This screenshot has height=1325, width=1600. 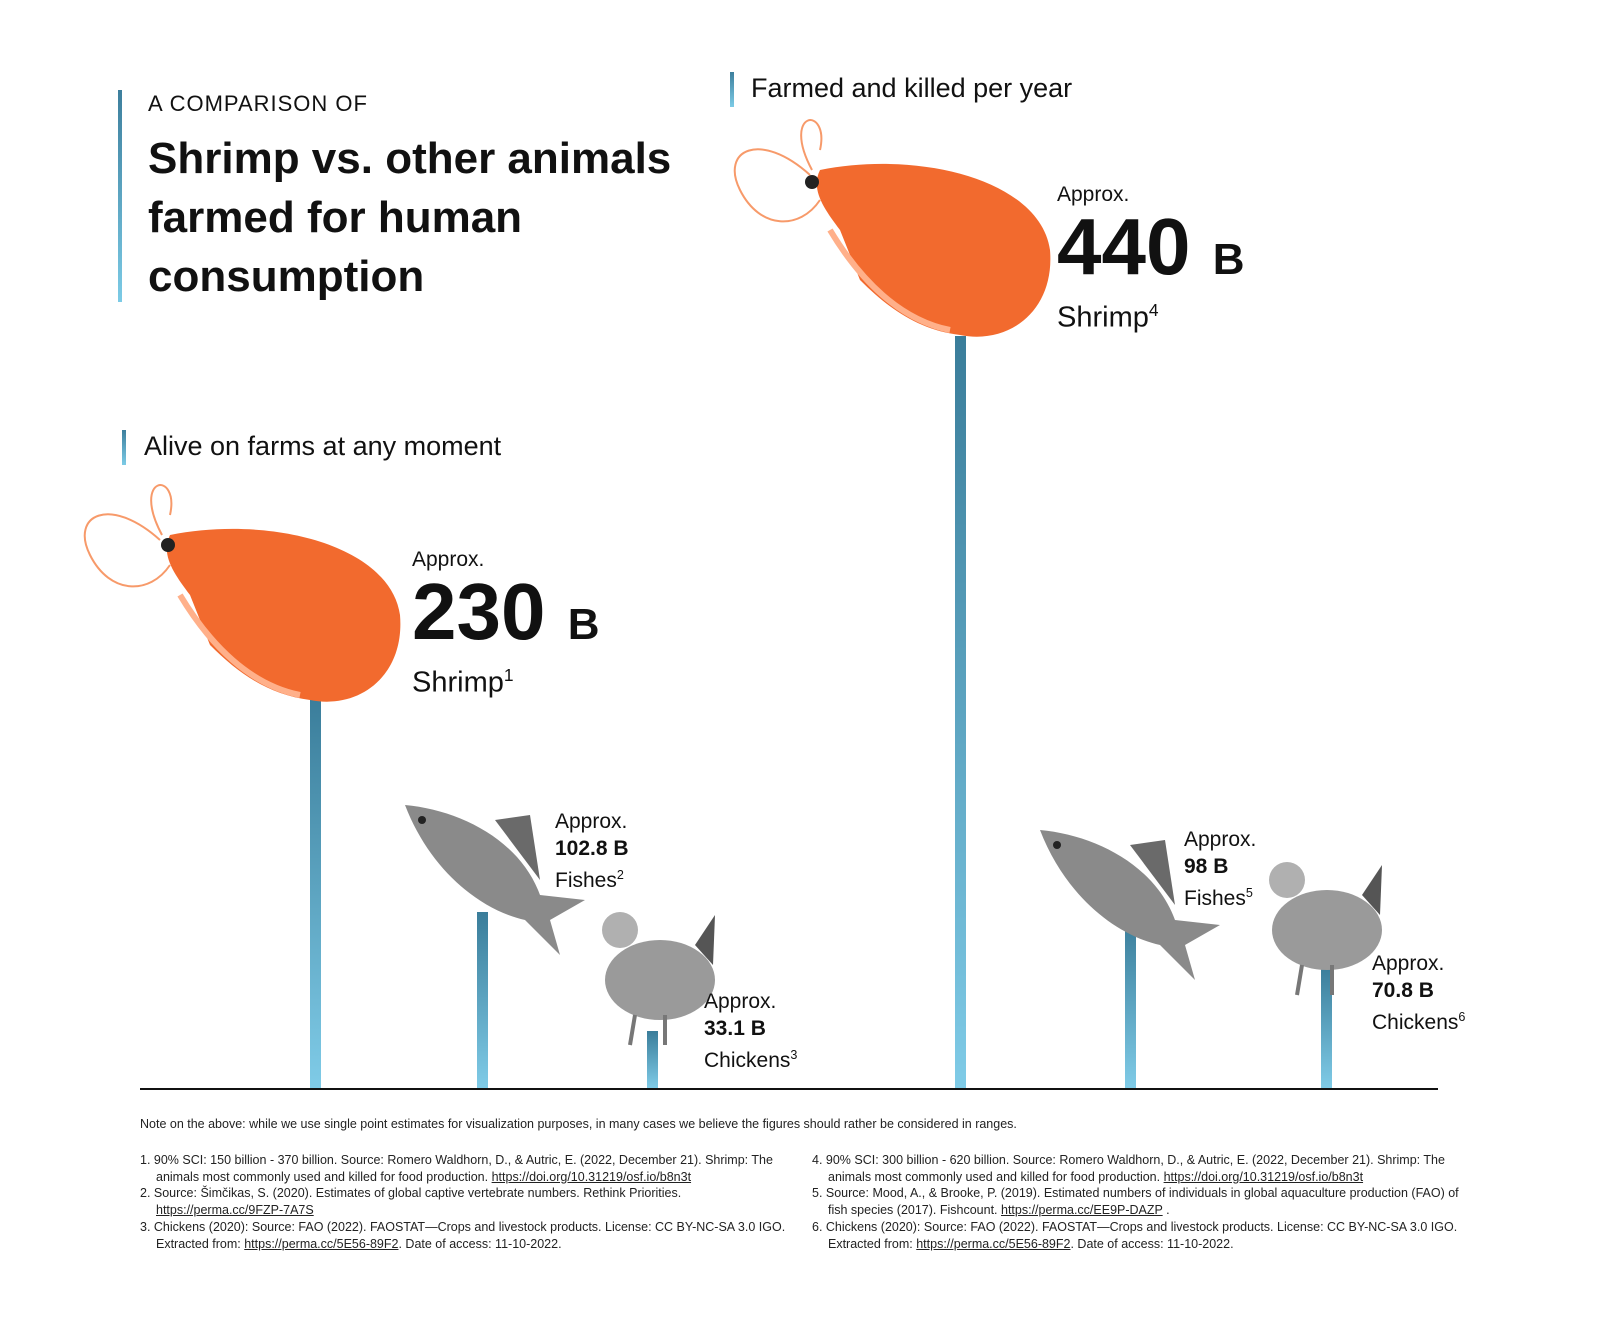 I want to click on value: 70.8 B, so click(x=1403, y=990).